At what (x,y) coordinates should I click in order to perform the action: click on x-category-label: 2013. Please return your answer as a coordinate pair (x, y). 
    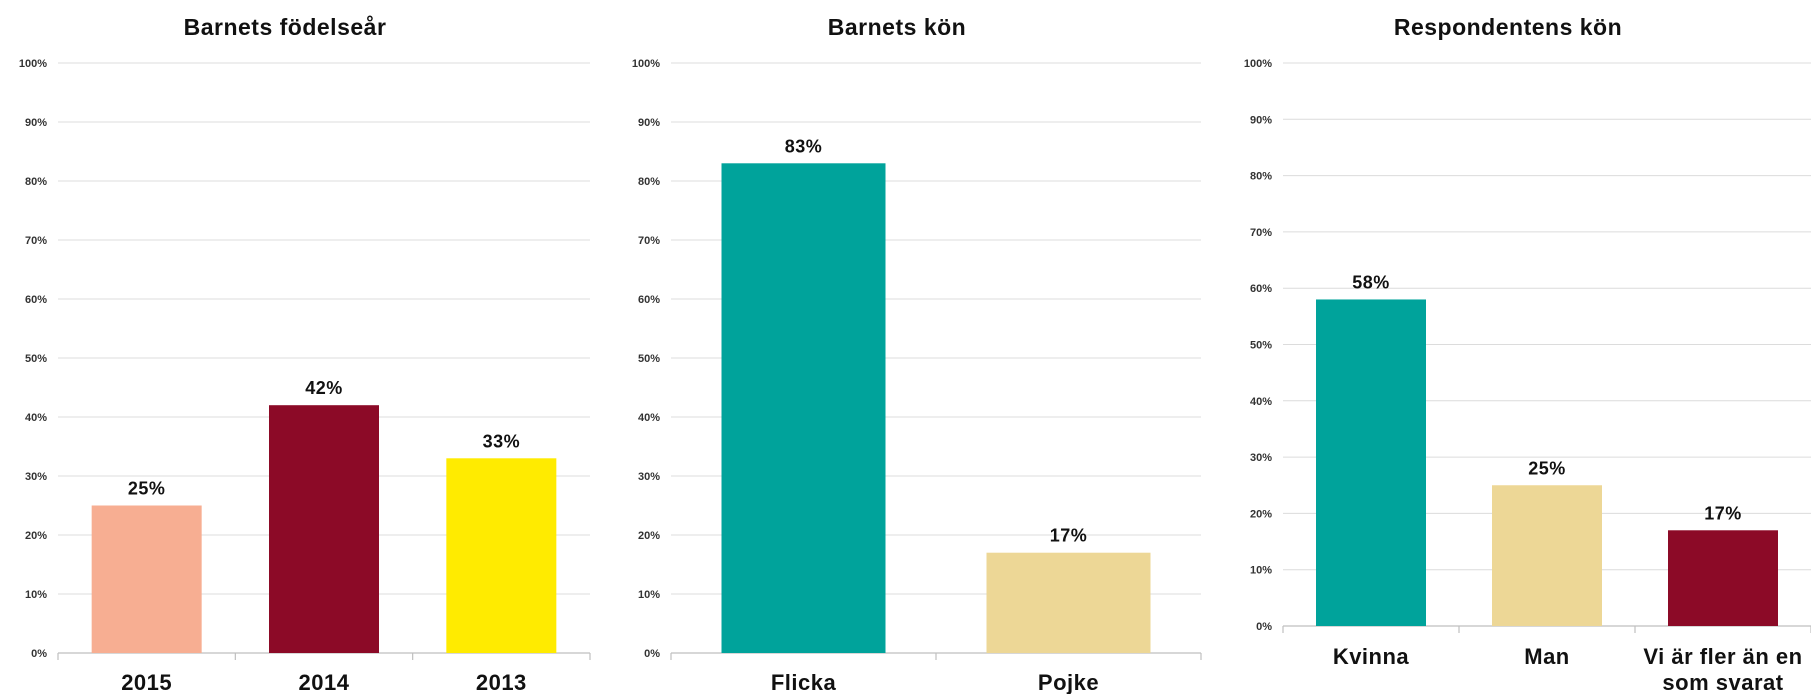
    Looking at the image, I should click on (501, 682).